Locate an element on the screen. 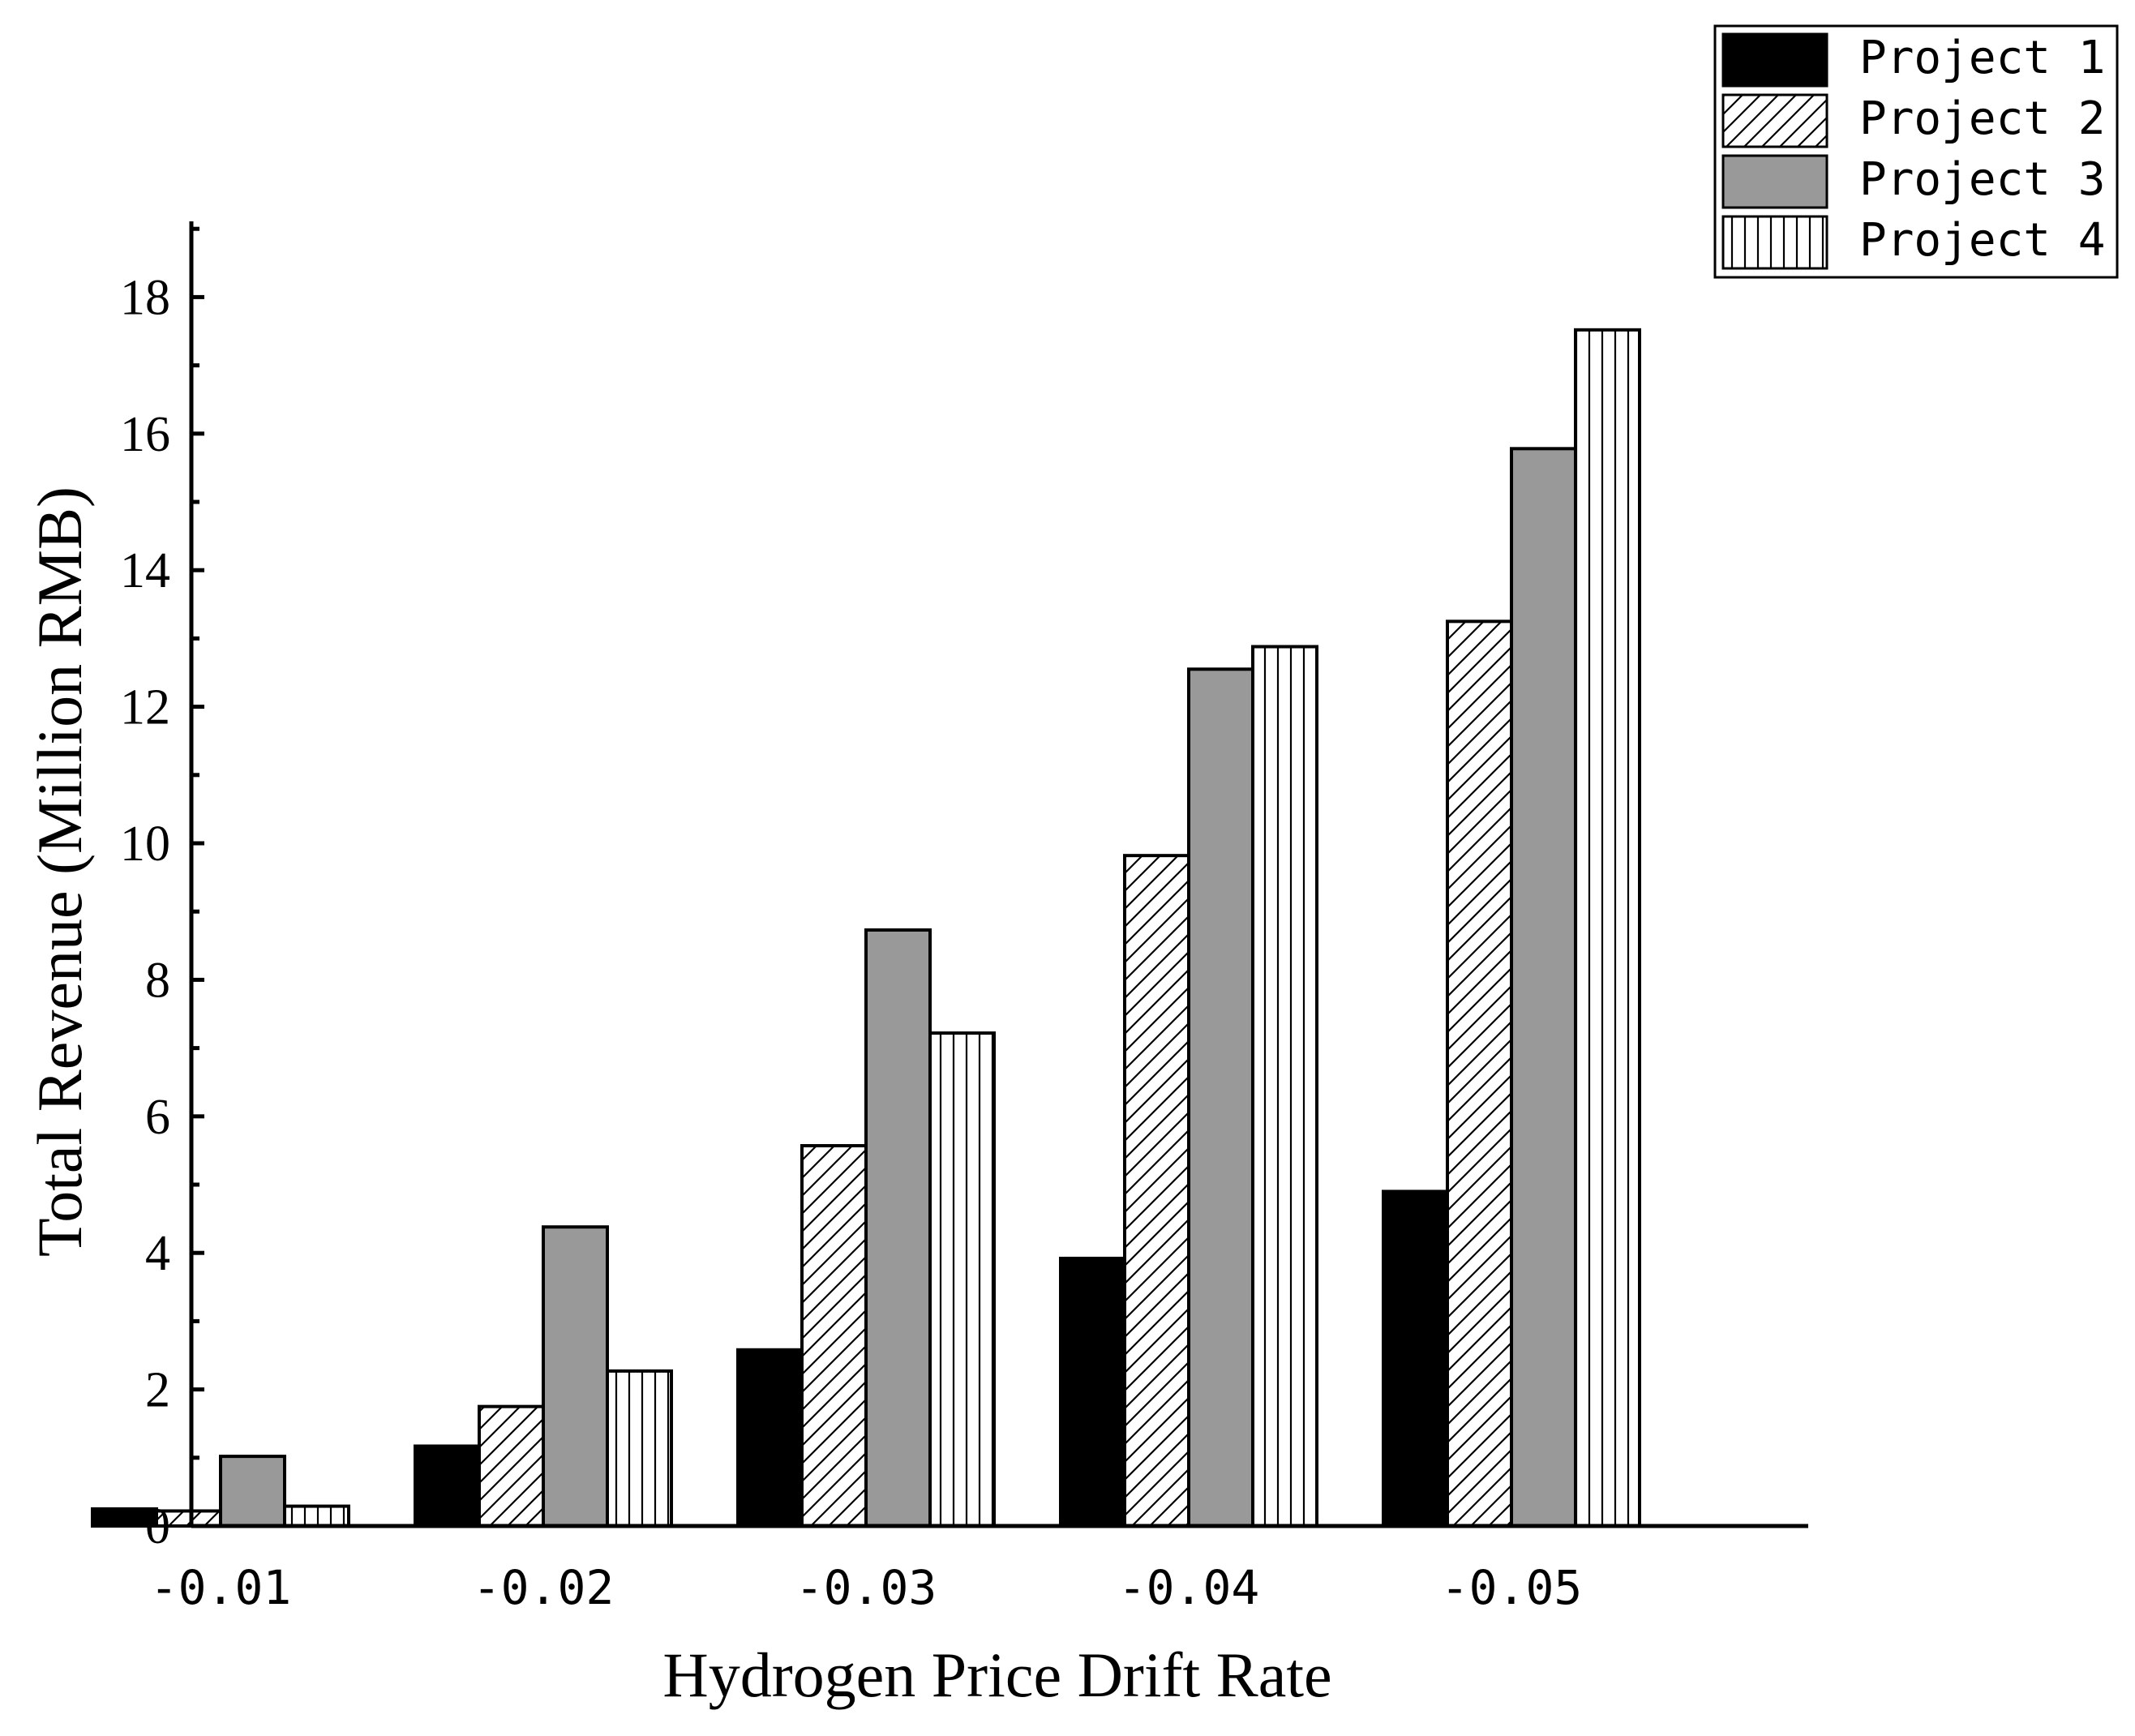 Image resolution: width=2135 pixels, height=1736 pixels. bar-project-1--0.04 is located at coordinates (1092, 1392).